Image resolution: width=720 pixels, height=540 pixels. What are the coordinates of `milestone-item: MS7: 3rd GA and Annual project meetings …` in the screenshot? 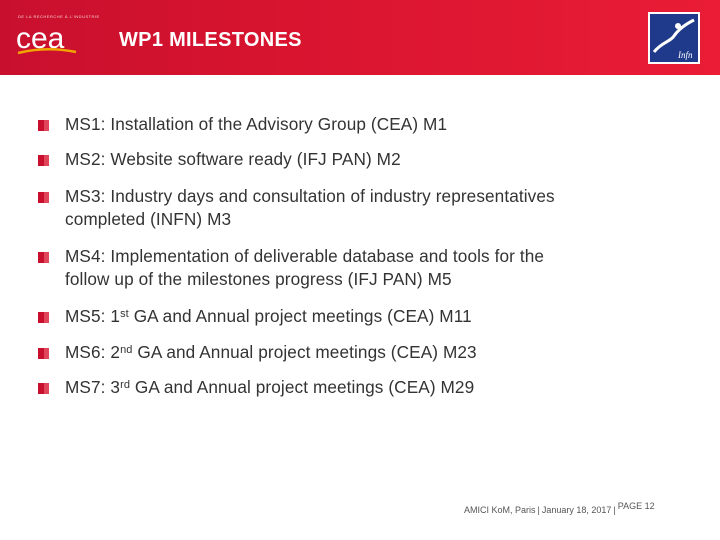 It's located at (256, 387).